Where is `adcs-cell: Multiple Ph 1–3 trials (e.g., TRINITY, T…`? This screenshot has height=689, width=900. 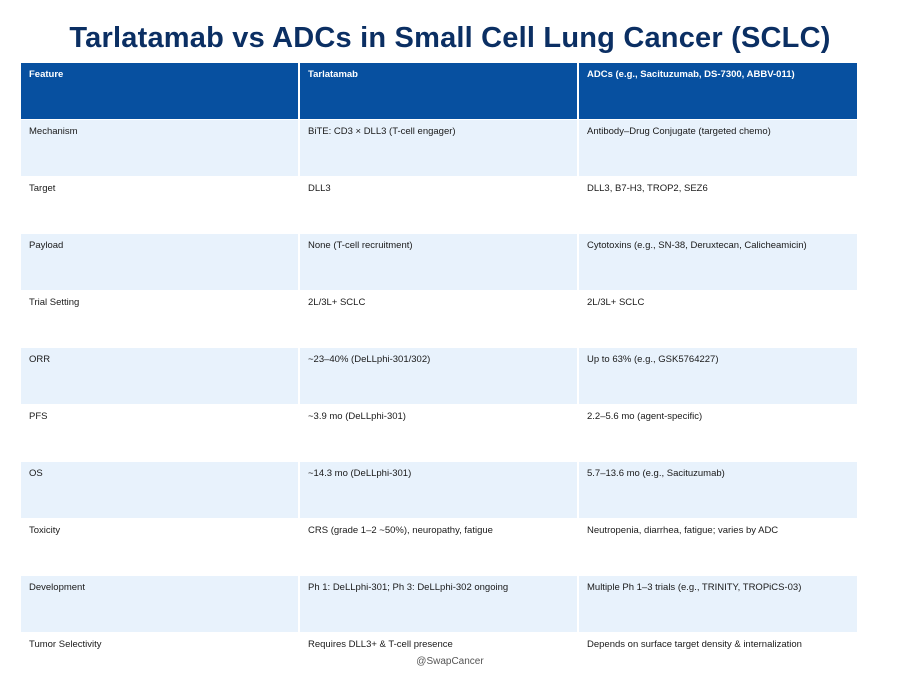 adcs-cell: Multiple Ph 1–3 trials (e.g., TRINITY, T… is located at coordinates (717, 604).